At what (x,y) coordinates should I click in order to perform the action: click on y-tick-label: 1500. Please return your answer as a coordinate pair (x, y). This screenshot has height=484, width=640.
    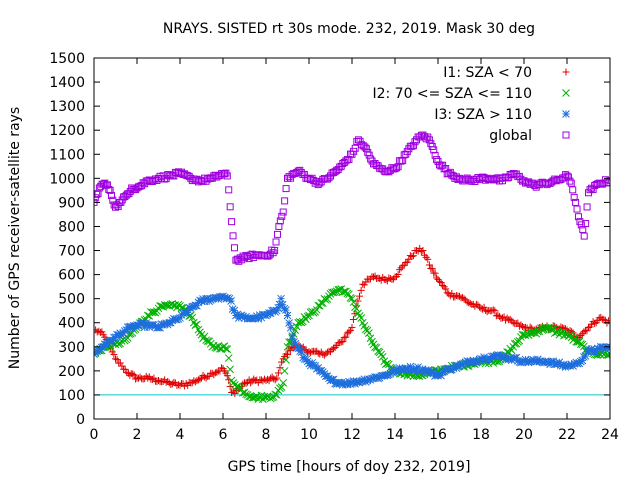
    Looking at the image, I should click on (67, 59).